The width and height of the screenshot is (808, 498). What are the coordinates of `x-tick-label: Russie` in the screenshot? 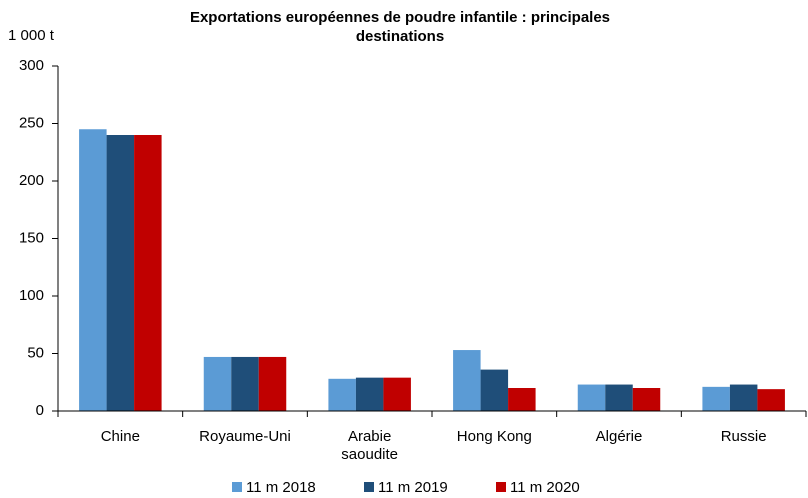 It's located at (743, 436).